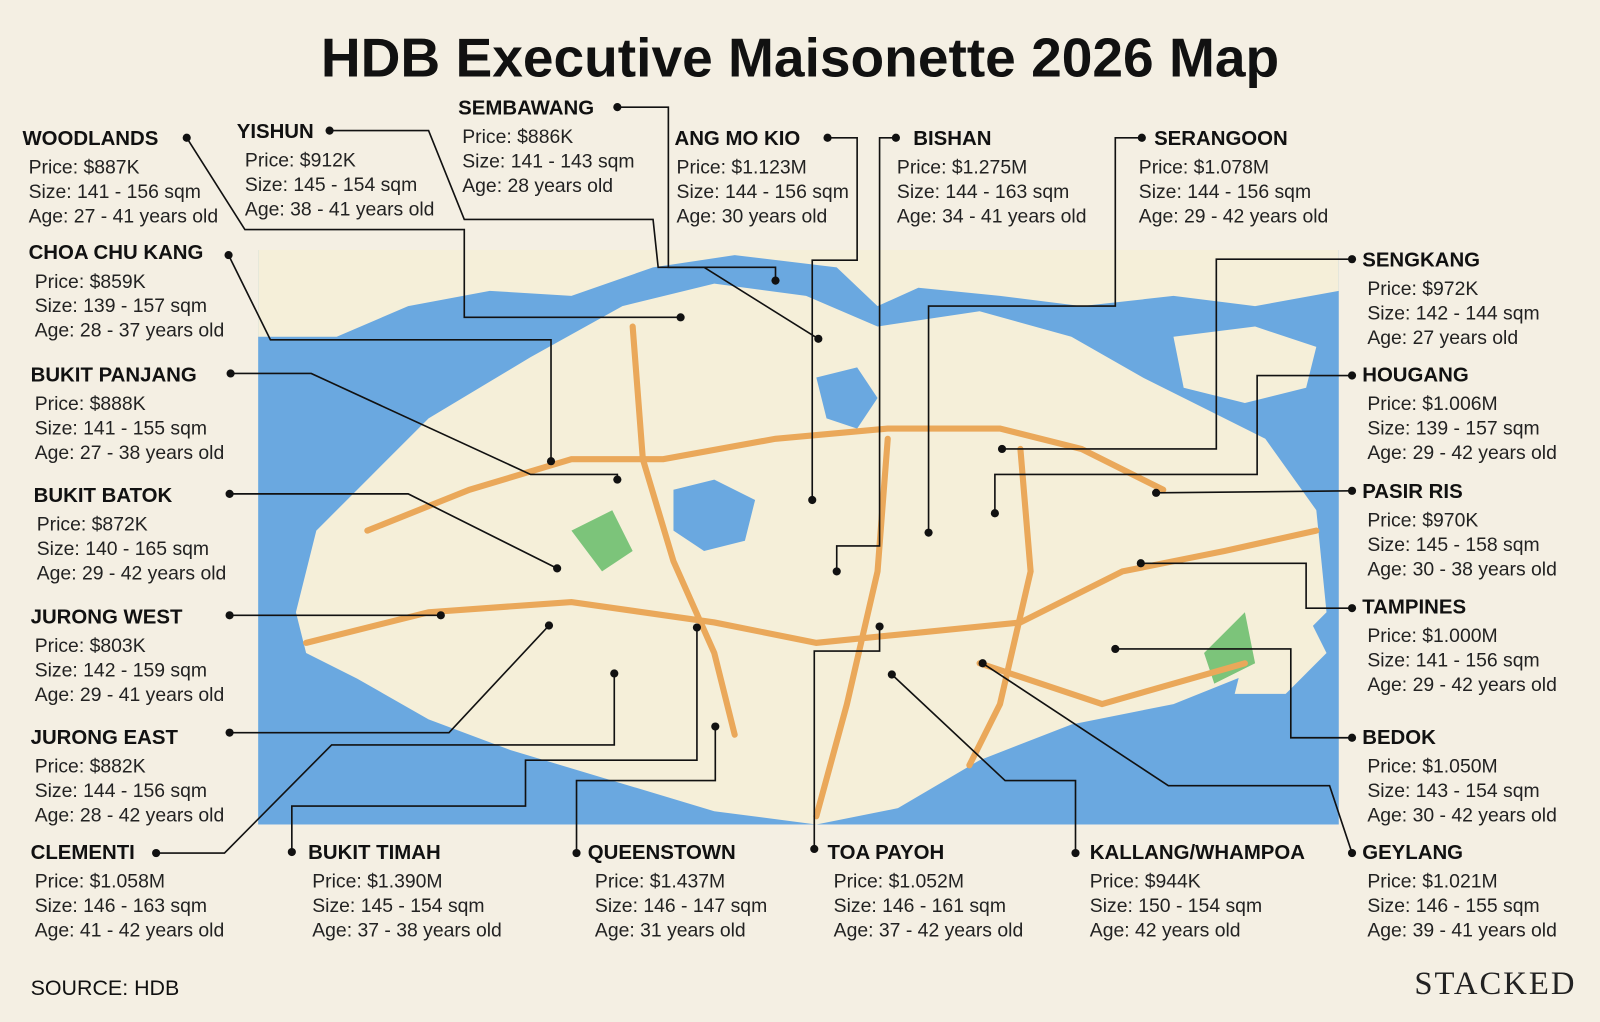 This screenshot has height=1022, width=1600. I want to click on town-name: KALLANG/WHAMPOA, so click(1197, 853).